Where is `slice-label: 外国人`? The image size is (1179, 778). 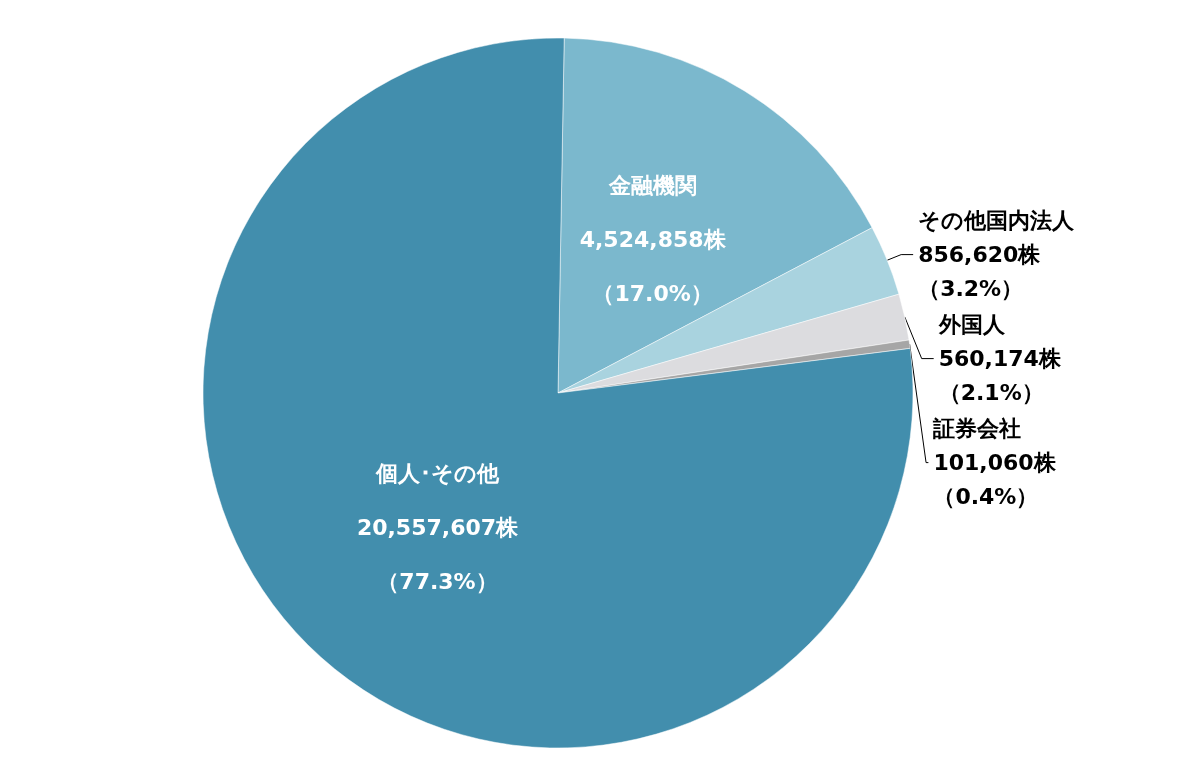 slice-label: 外国人 is located at coordinates (971, 325).